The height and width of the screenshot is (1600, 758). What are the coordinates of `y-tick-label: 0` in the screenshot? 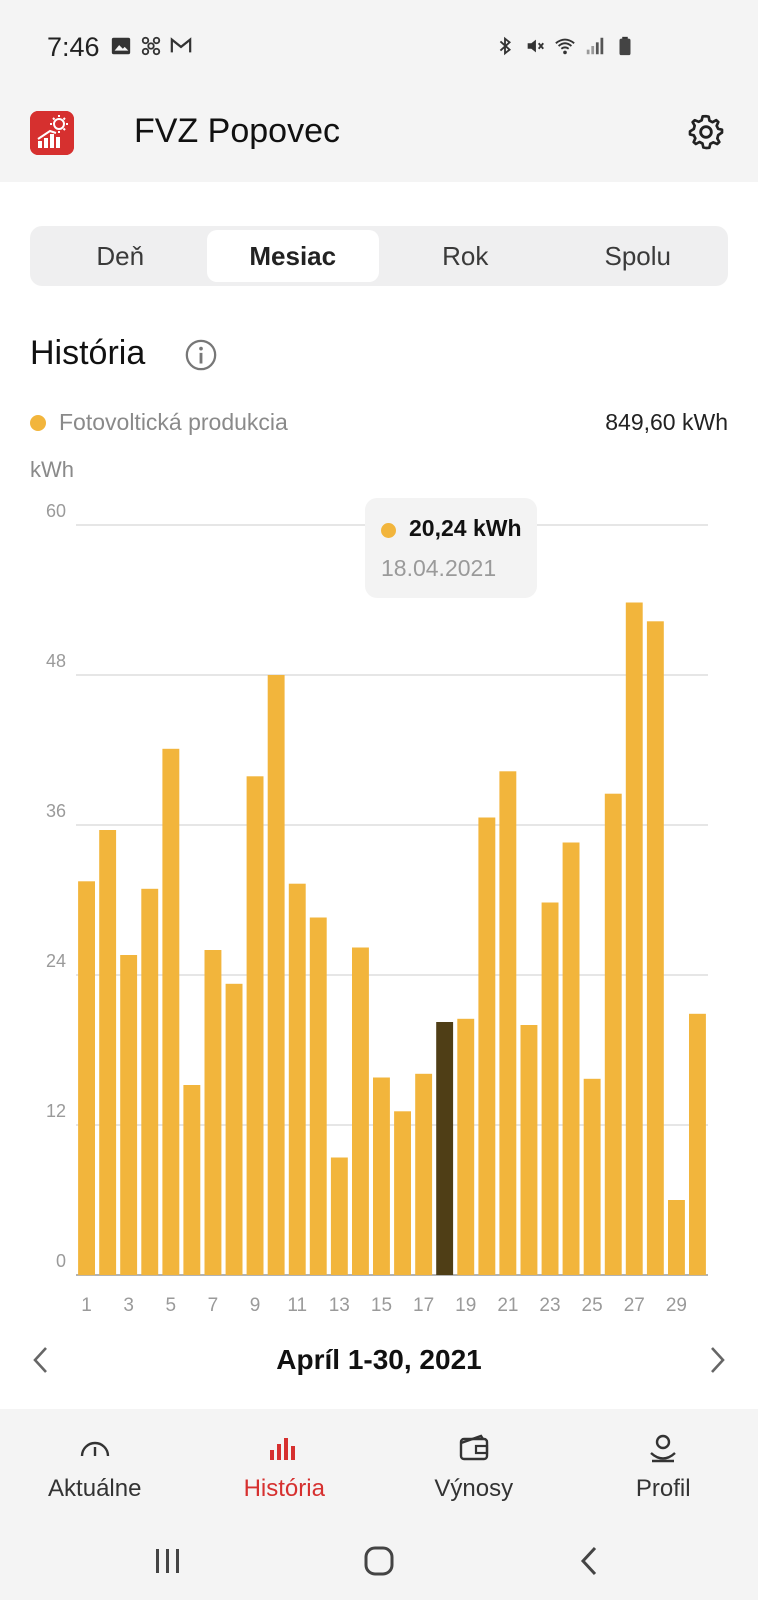 It's located at (61, 1261).